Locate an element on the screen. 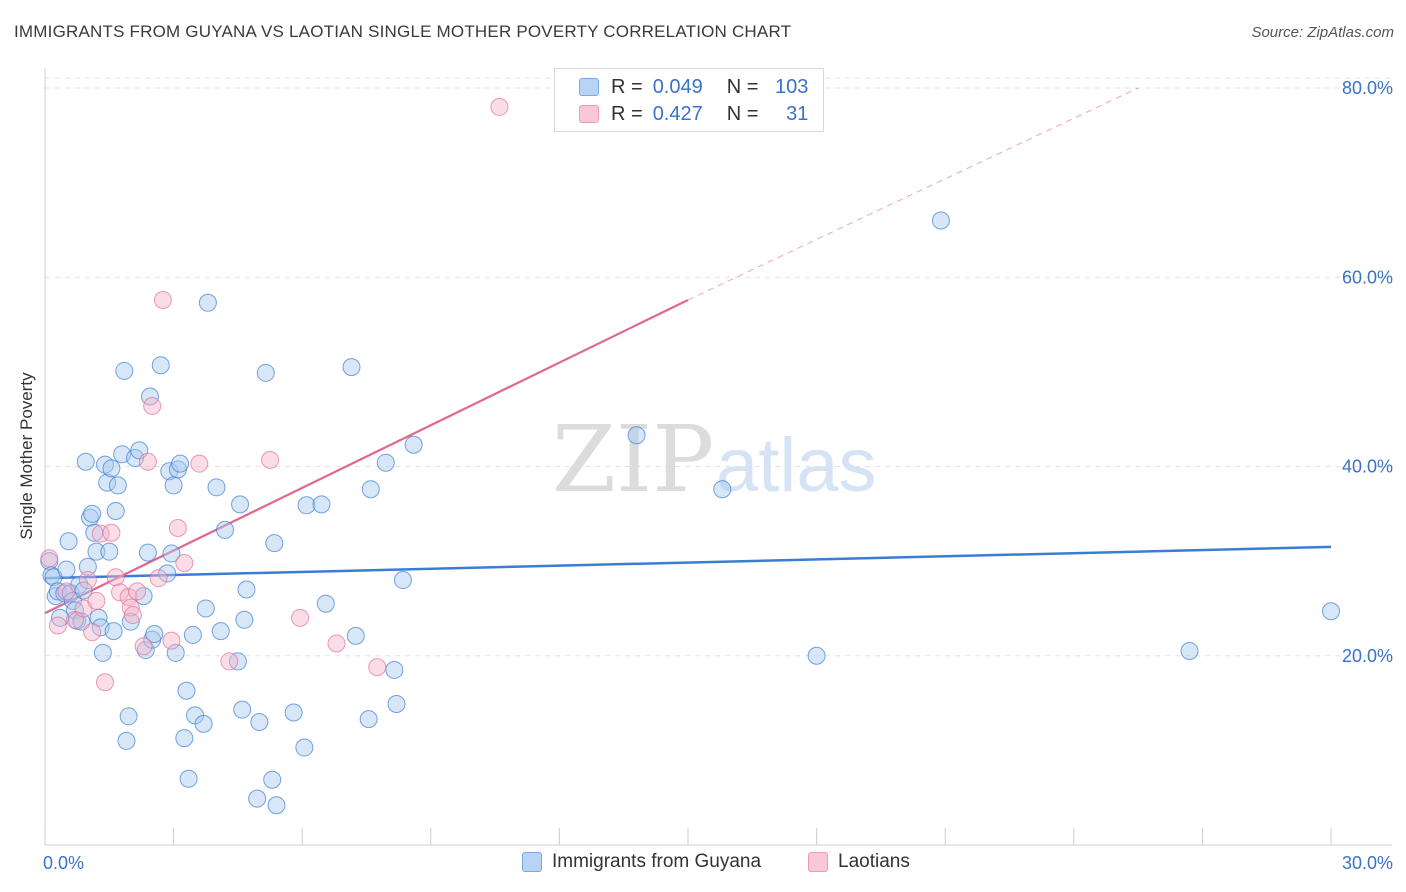  legend-r-label: R = is located at coordinates (627, 113).